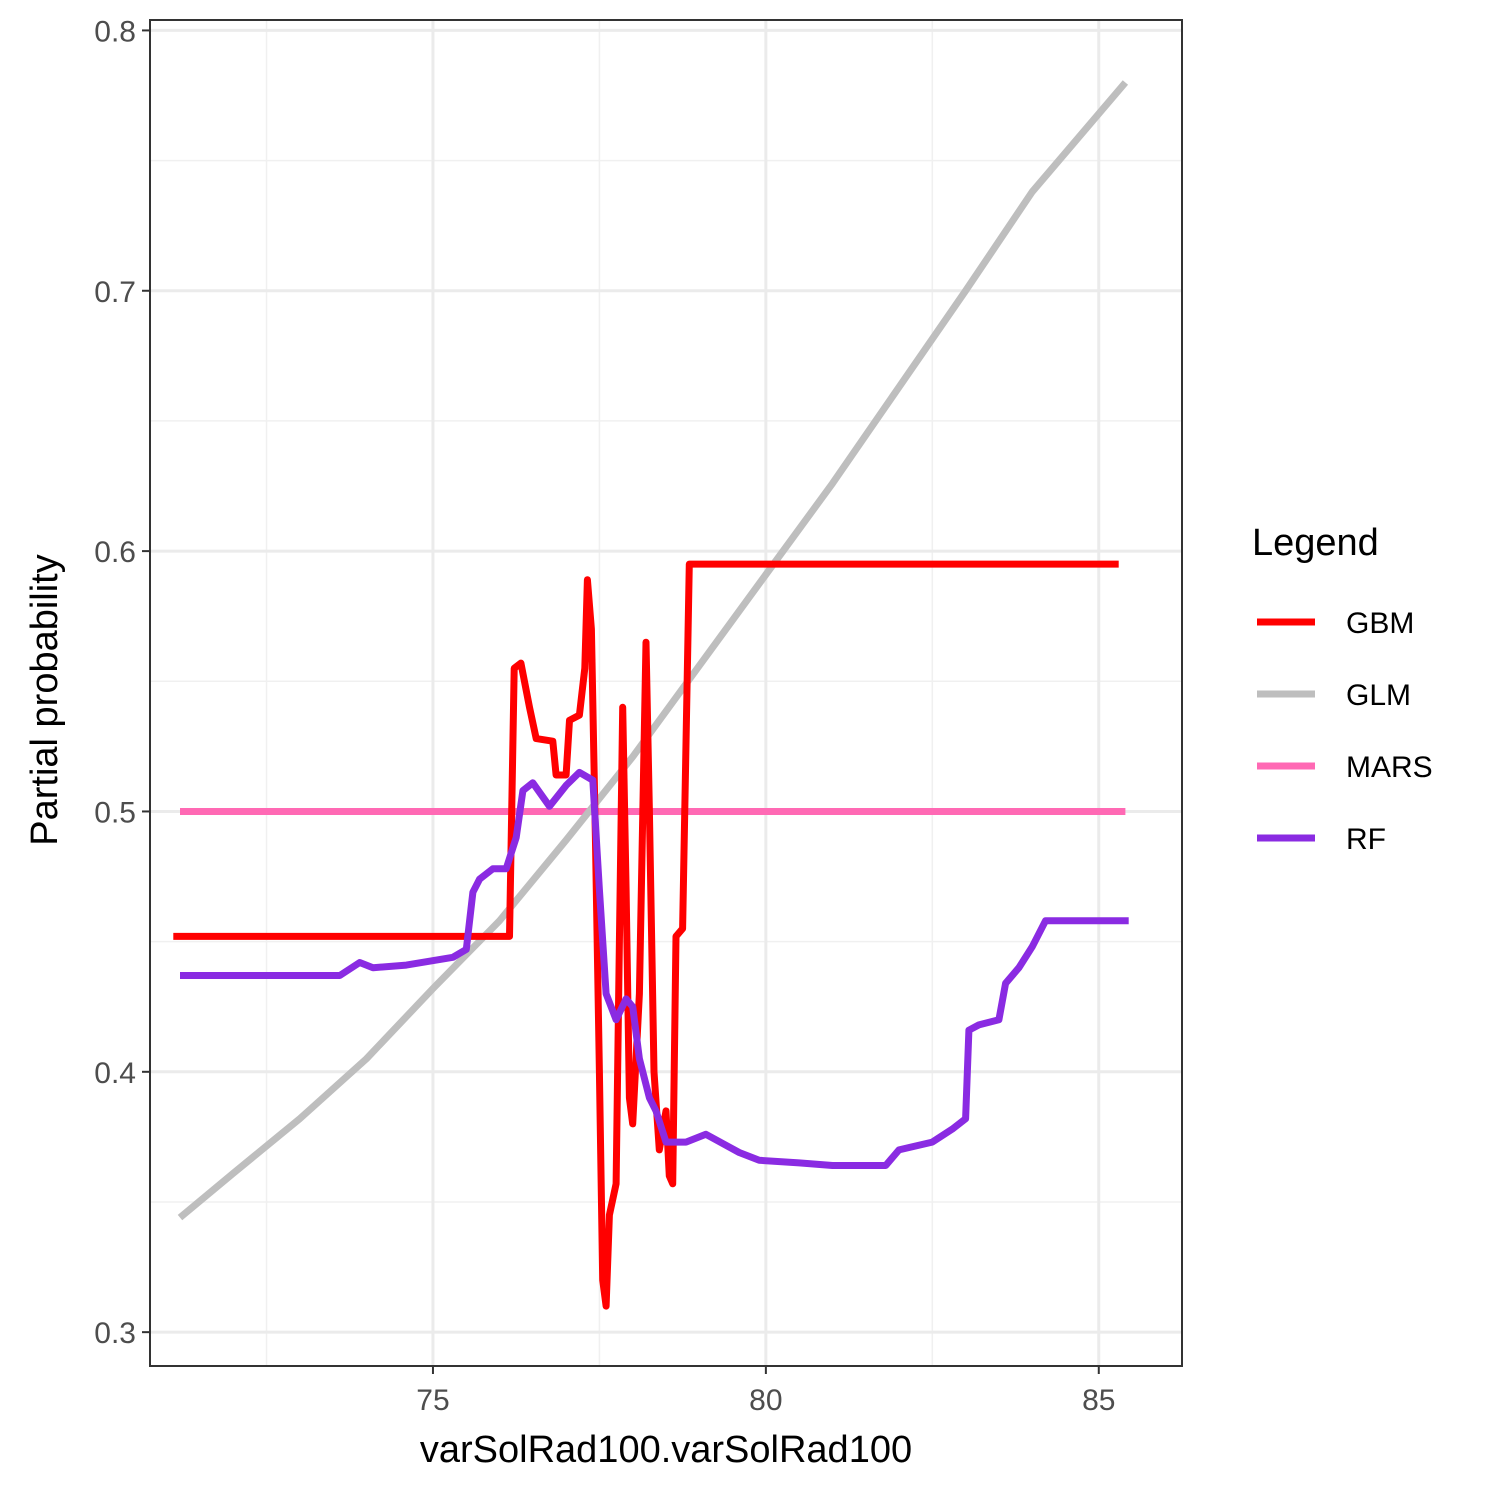 The image size is (1500, 1500). What do you see at coordinates (45, 699) in the screenshot?
I see `y-axis-title: Partial probability` at bounding box center [45, 699].